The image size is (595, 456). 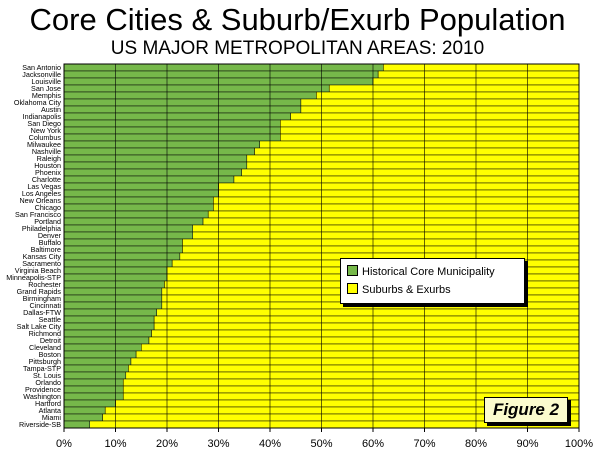 What do you see at coordinates (47, 95) in the screenshot?
I see `category-label-4: Memphis` at bounding box center [47, 95].